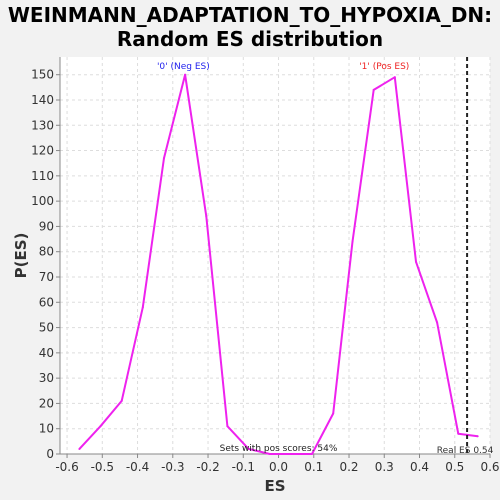  Describe the element at coordinates (42, 125) in the screenshot. I see `y-tick-label: 130` at that location.